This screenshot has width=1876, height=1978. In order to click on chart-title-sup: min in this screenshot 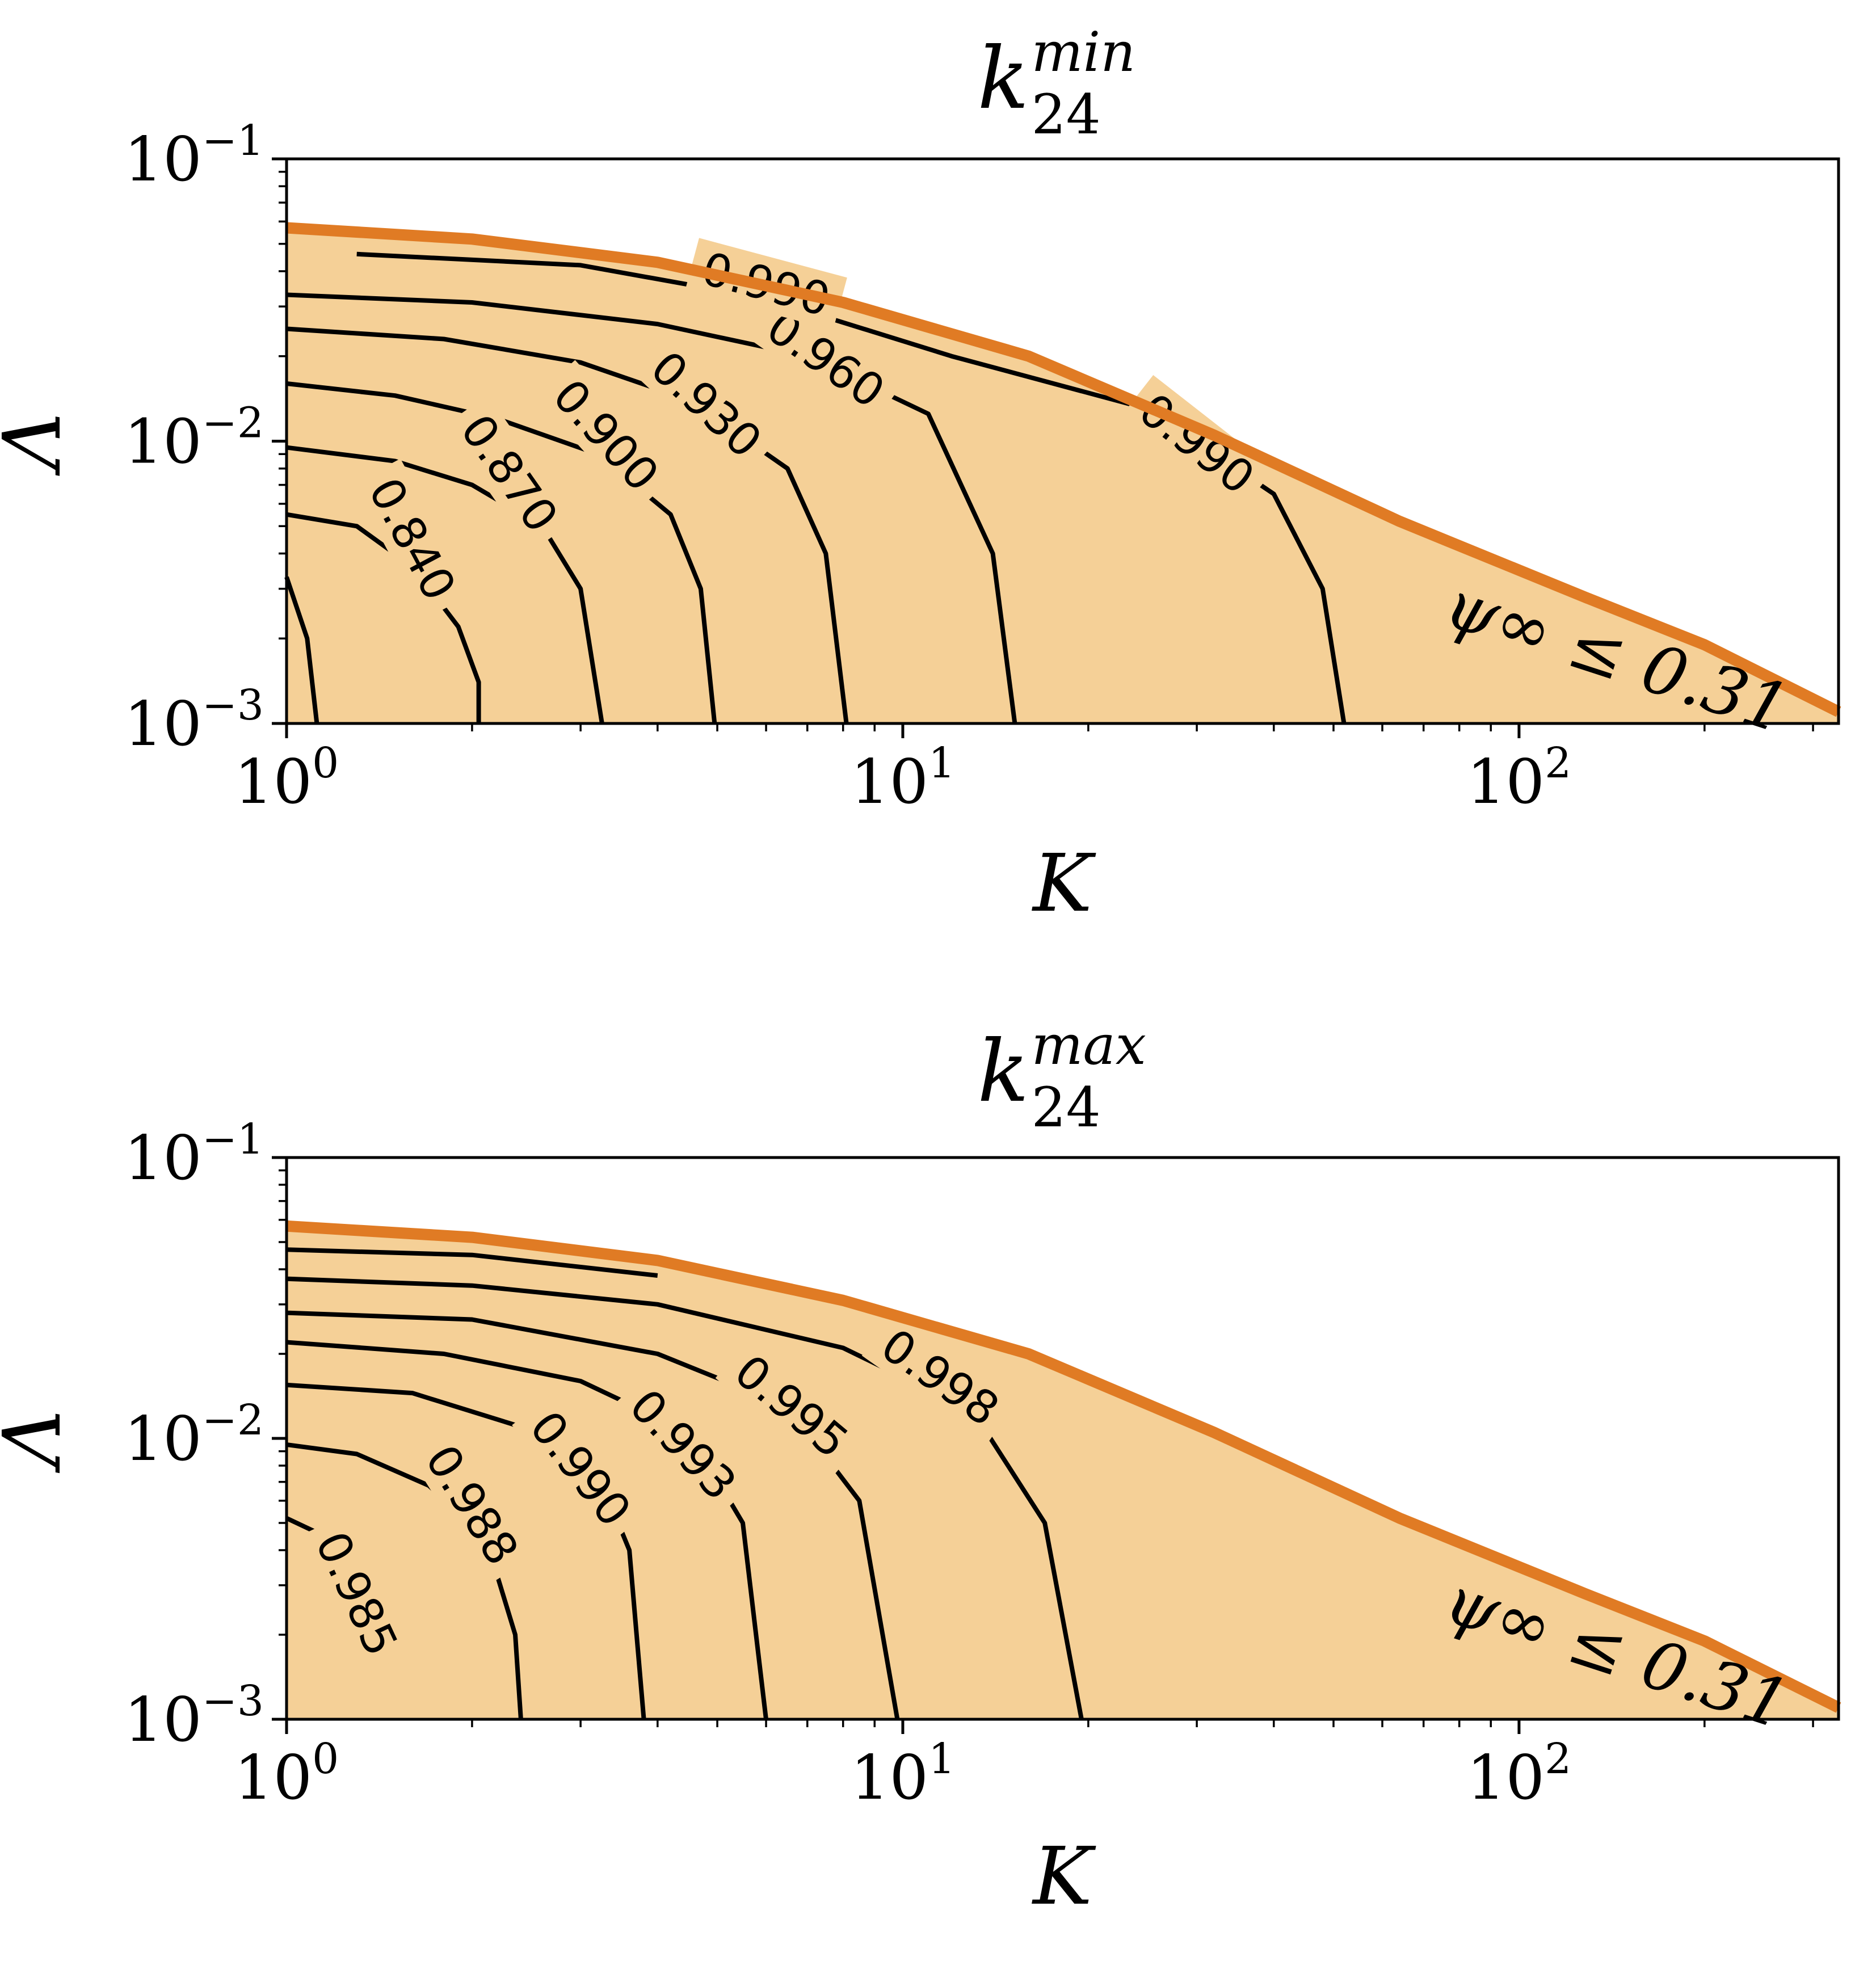, I will do `click(1084, 52)`.